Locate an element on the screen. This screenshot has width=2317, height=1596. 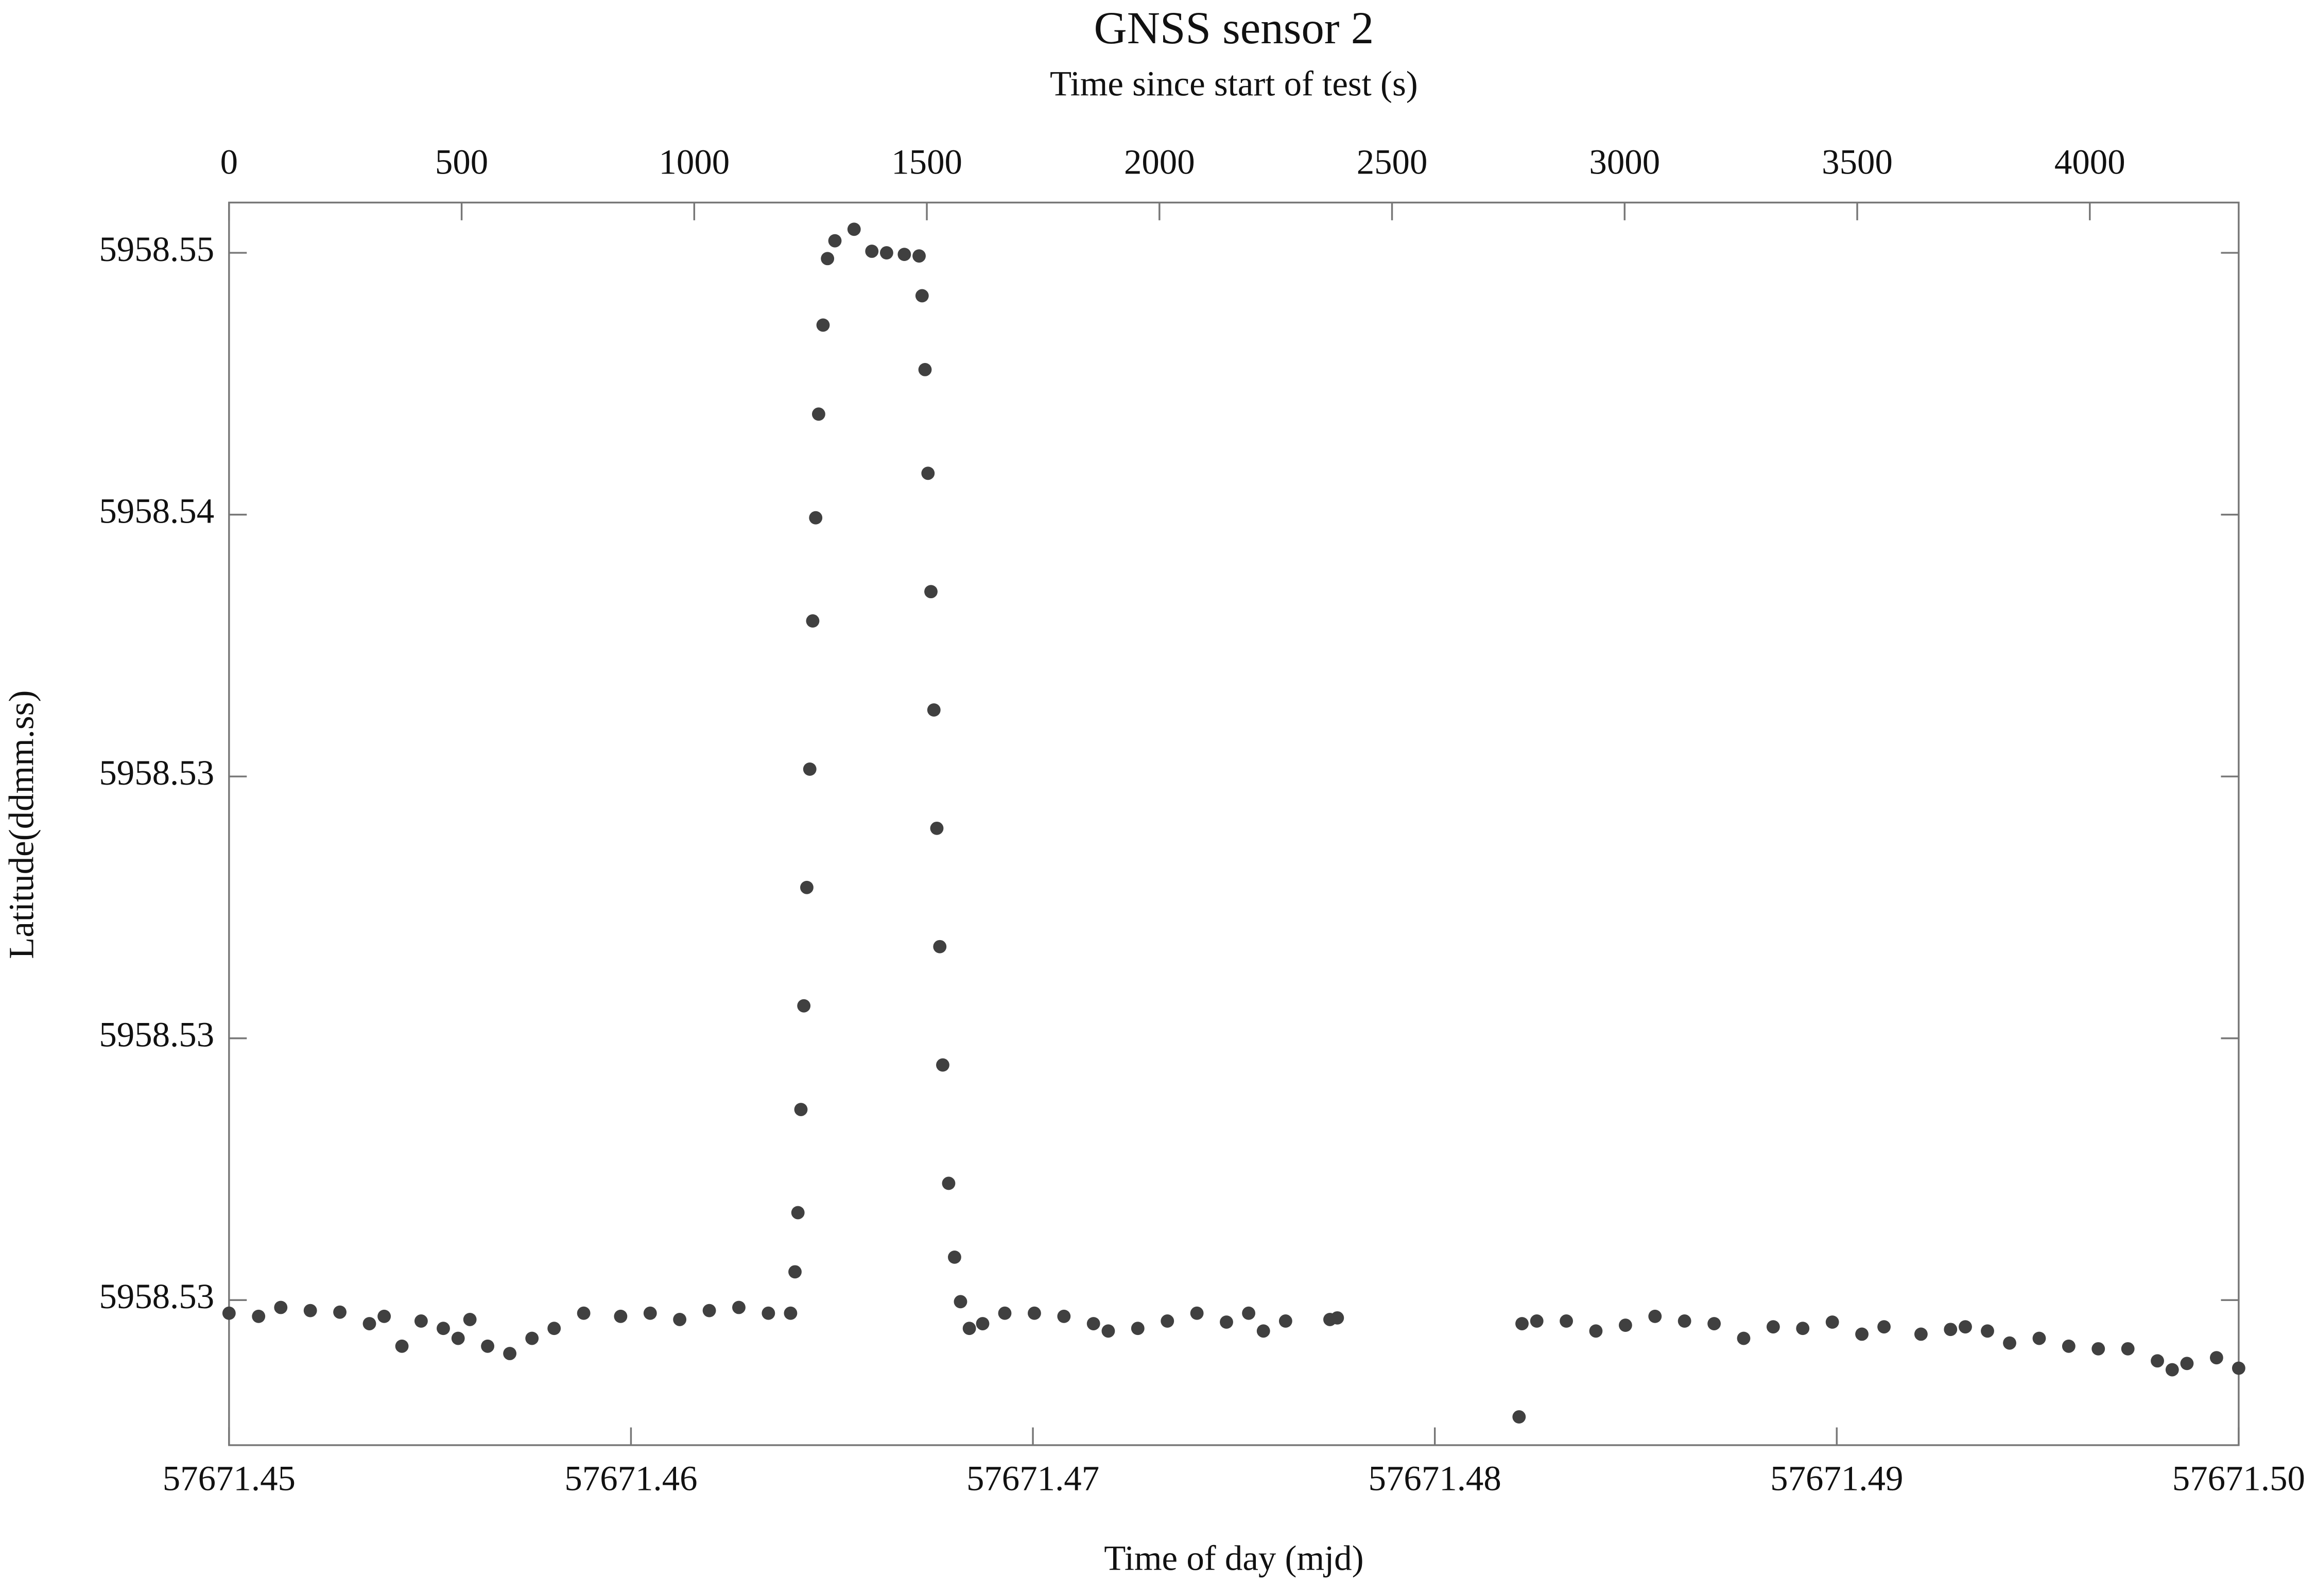
top-tick-label: 3500 is located at coordinates (1857, 162).